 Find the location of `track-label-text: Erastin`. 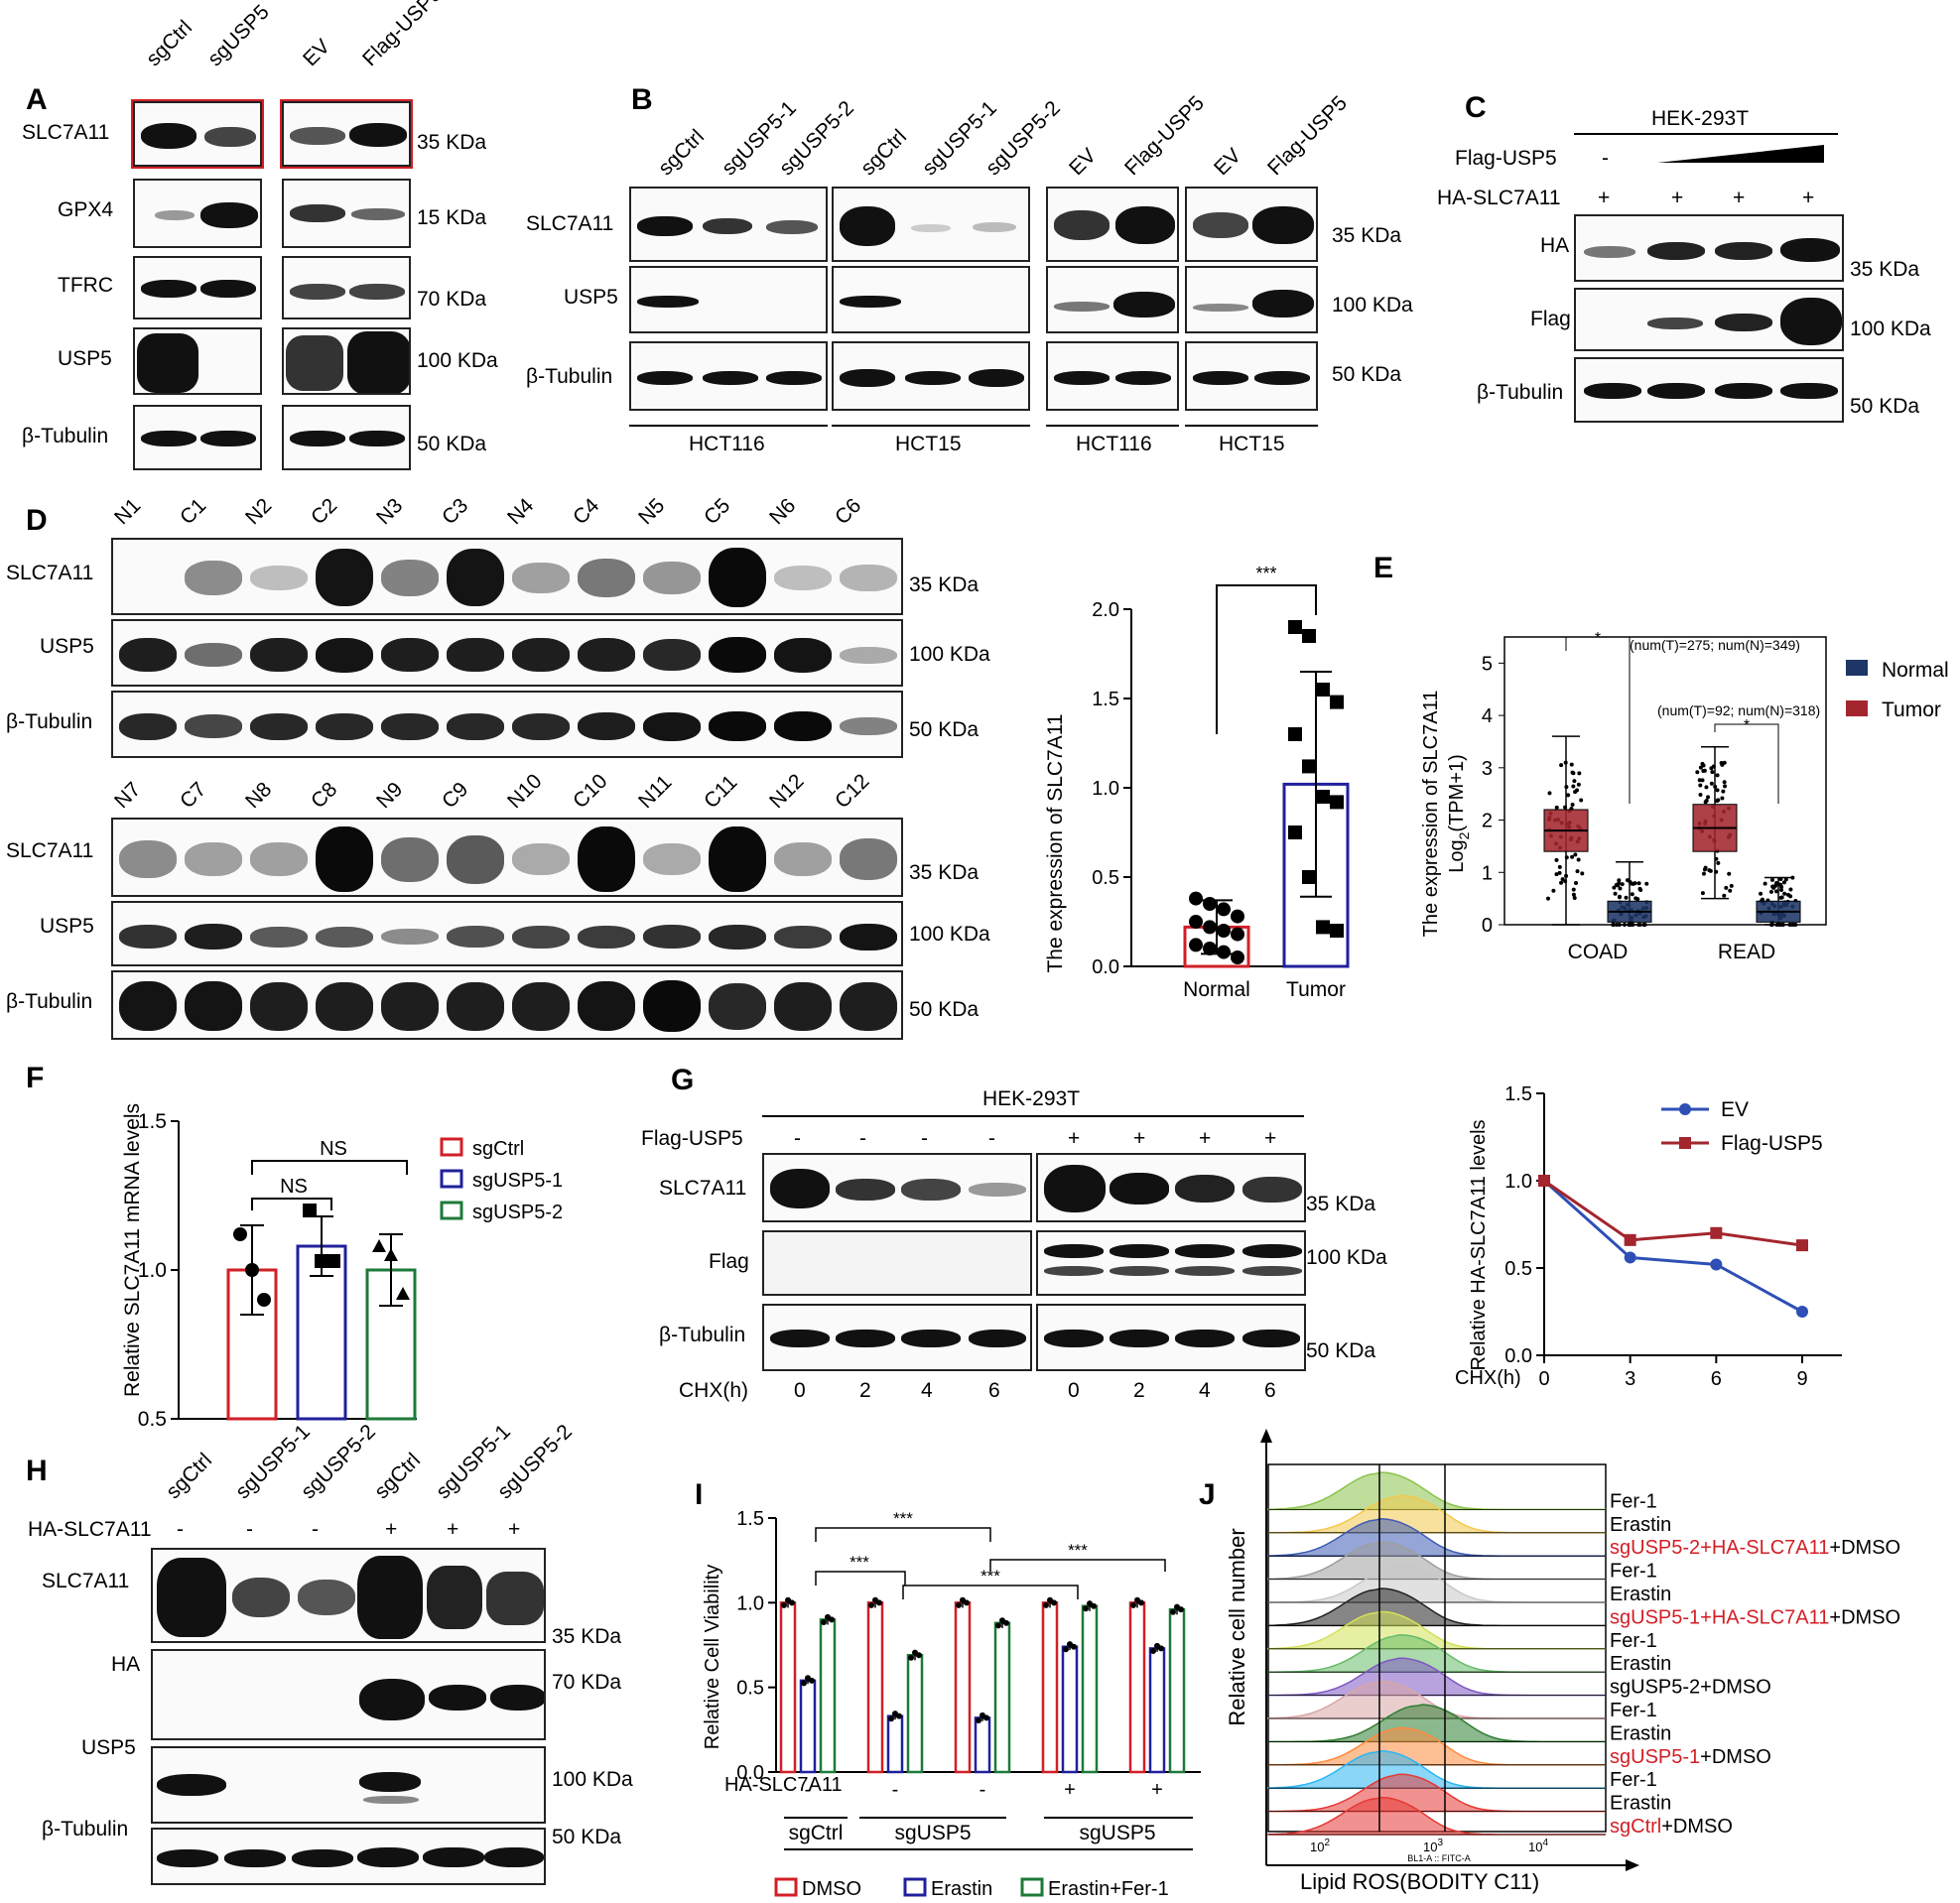

track-label-text: Erastin is located at coordinates (1640, 1664).